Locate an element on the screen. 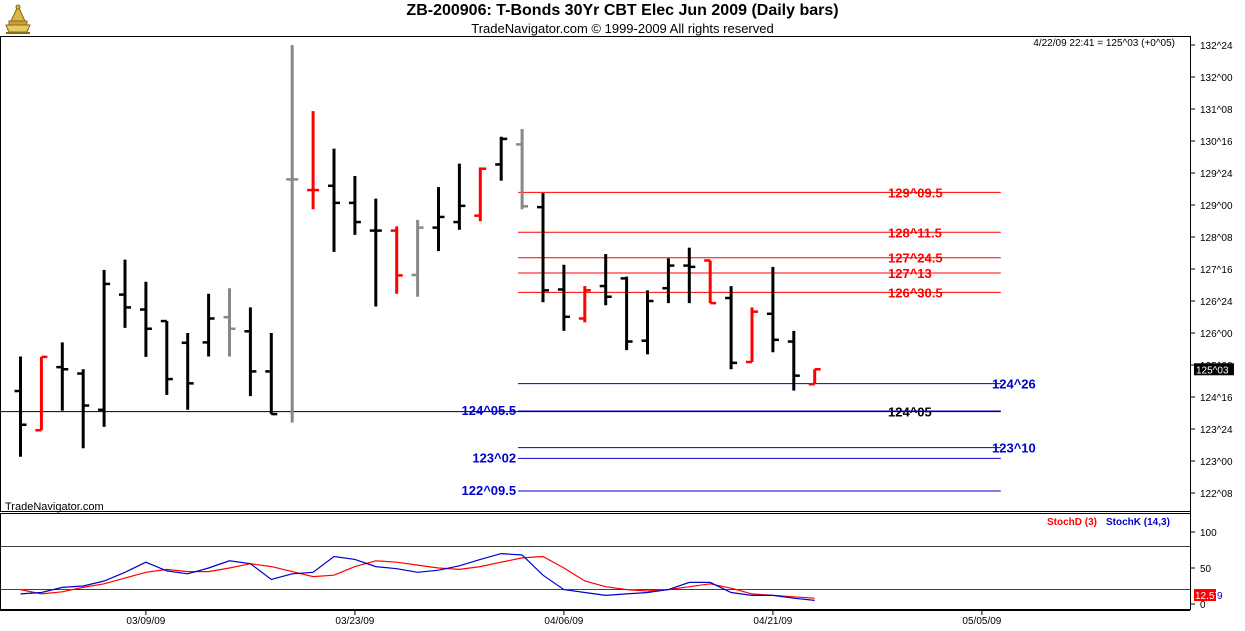 The width and height of the screenshot is (1245, 631). stoch-tick-label-1: 50 is located at coordinates (1206, 569).